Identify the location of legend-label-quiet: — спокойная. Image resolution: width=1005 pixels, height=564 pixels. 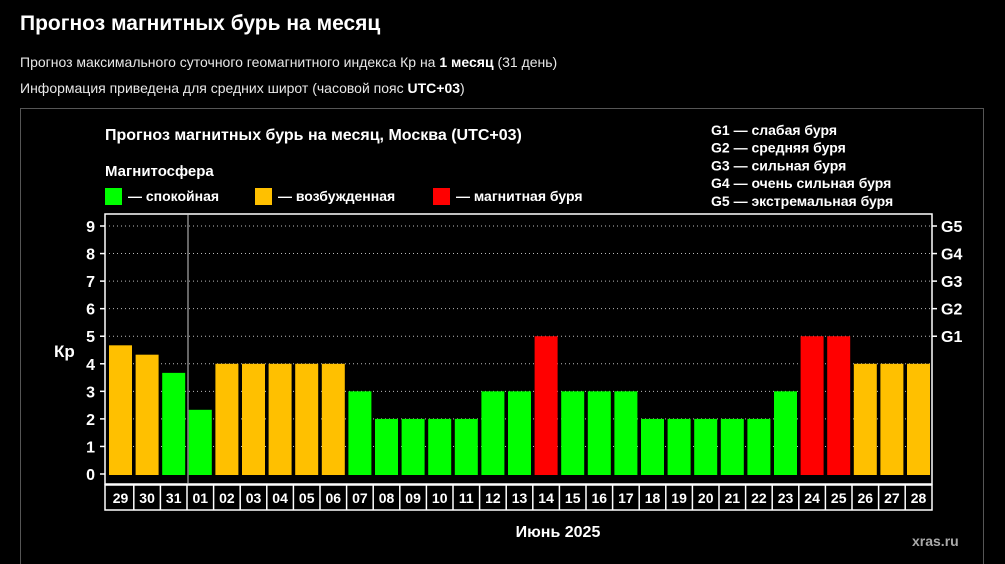
(173, 196).